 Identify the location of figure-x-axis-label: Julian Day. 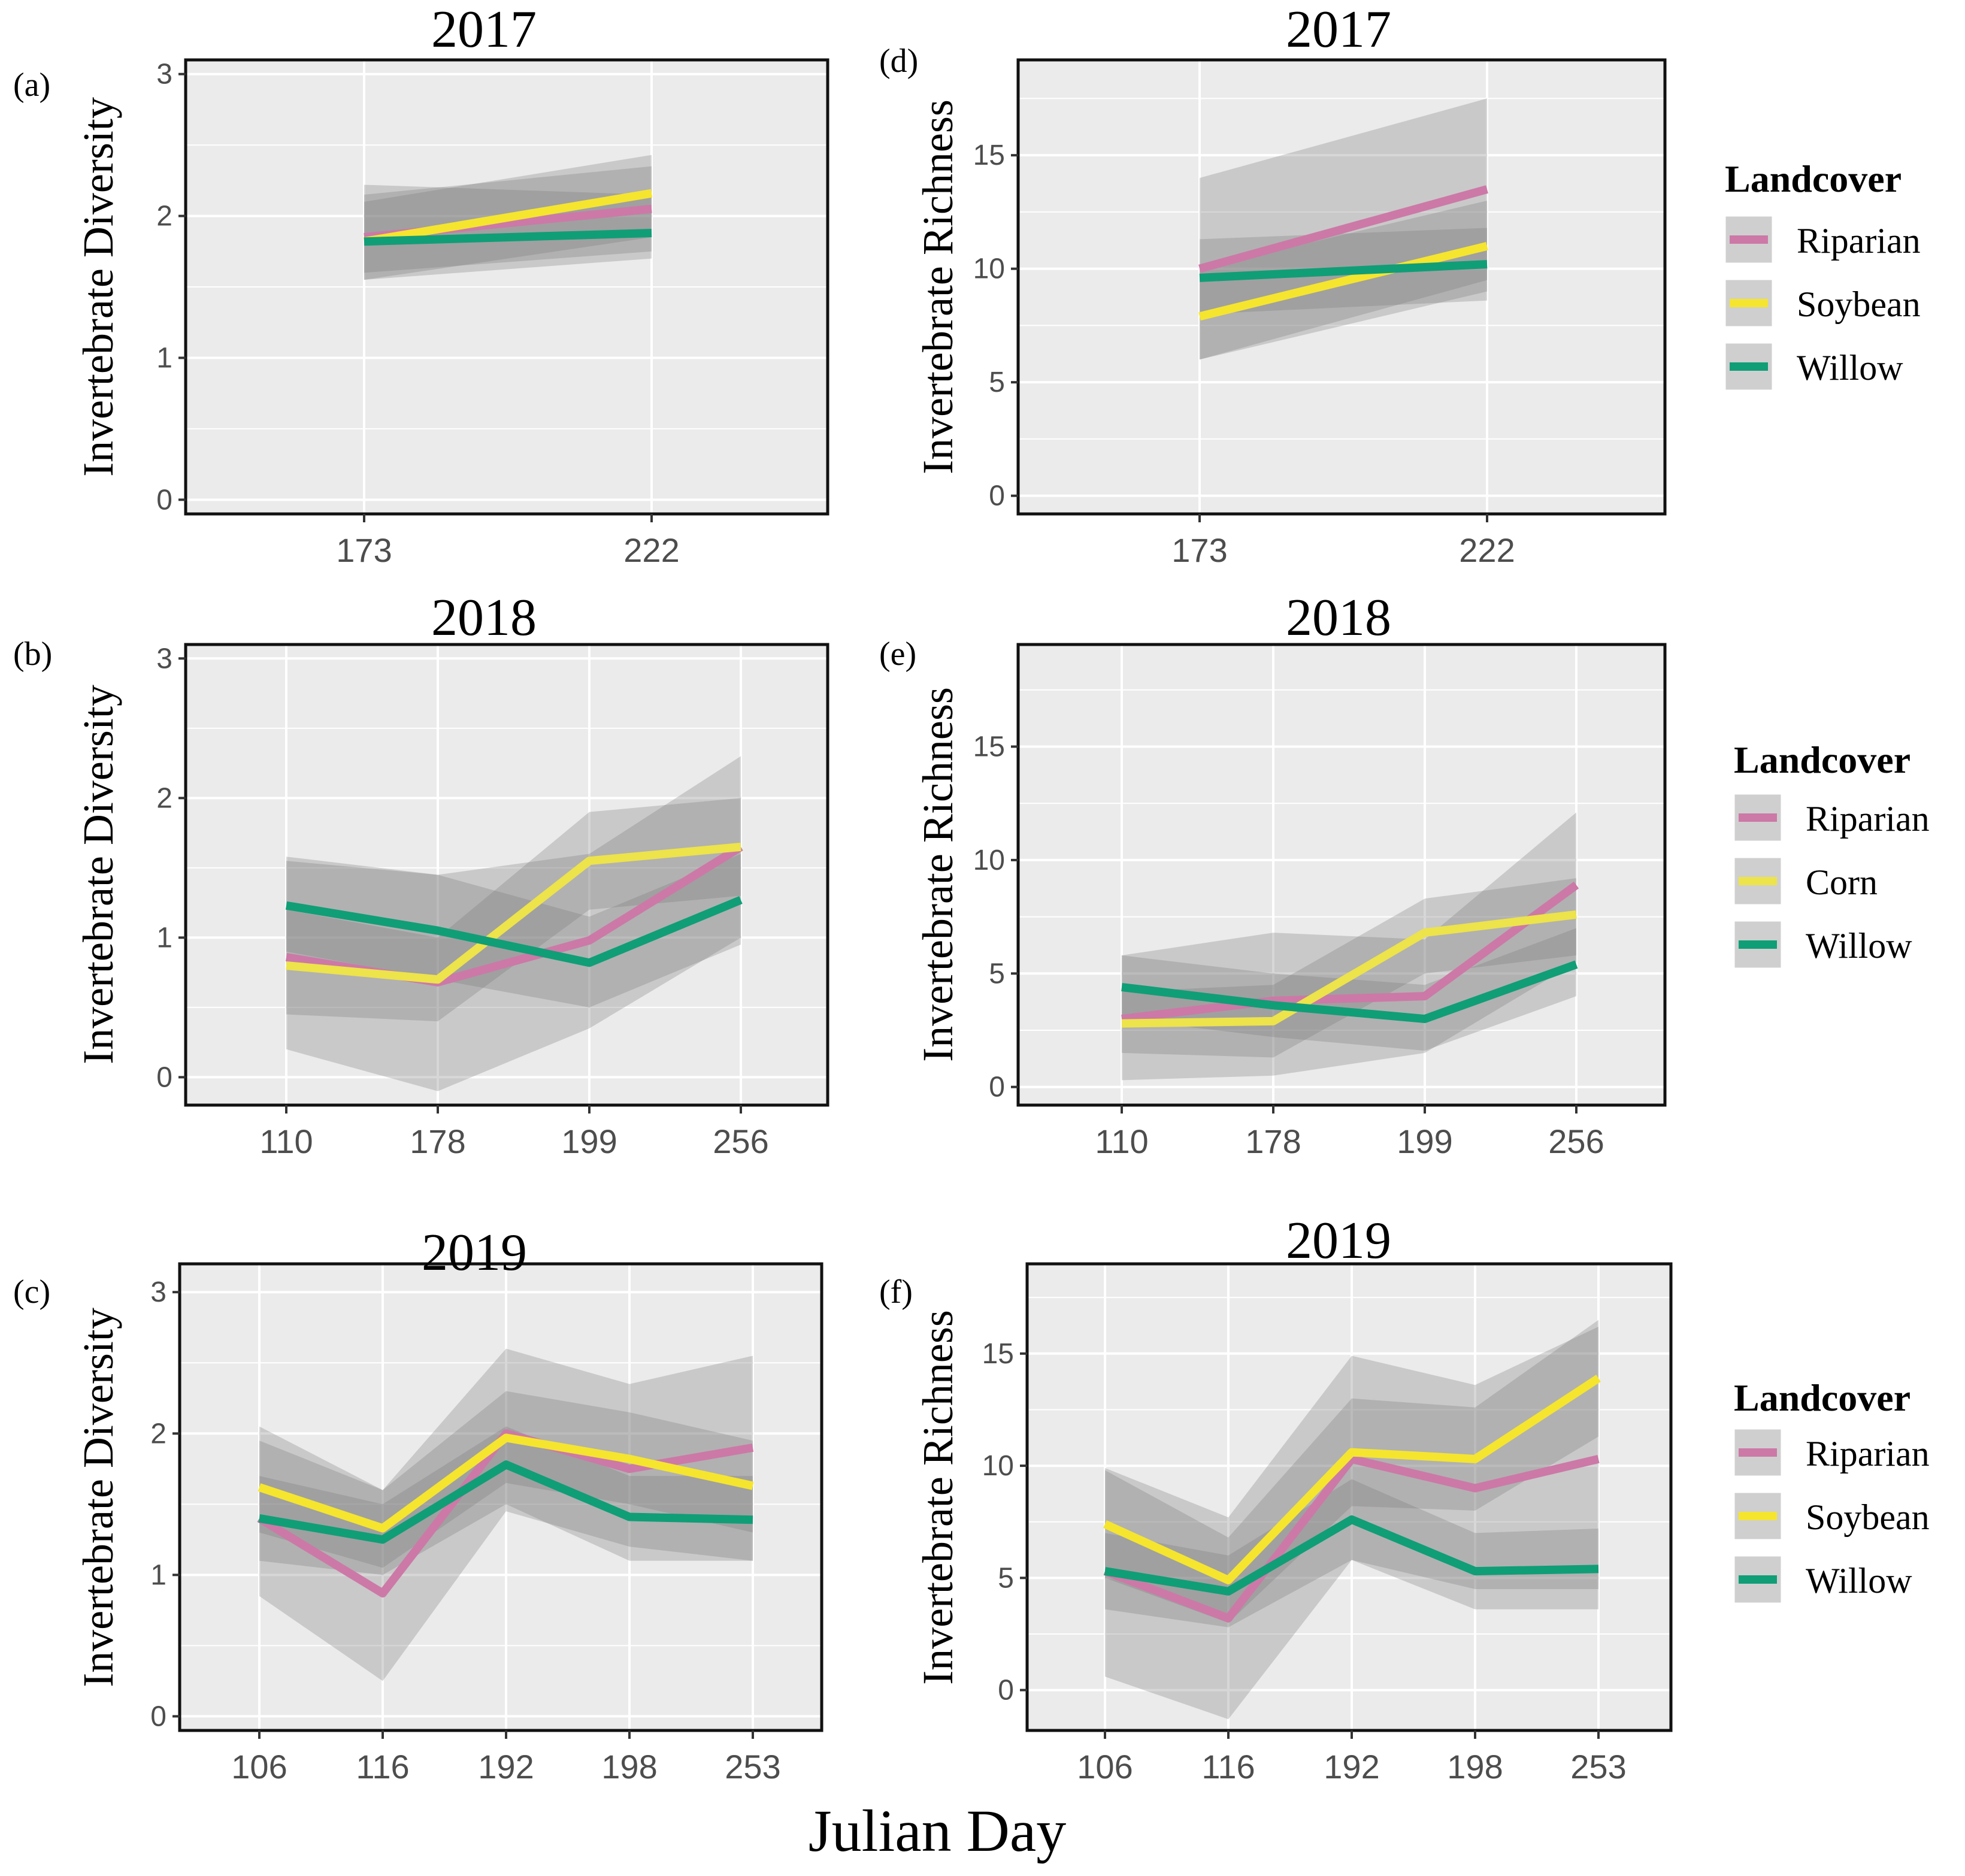
(938, 1831).